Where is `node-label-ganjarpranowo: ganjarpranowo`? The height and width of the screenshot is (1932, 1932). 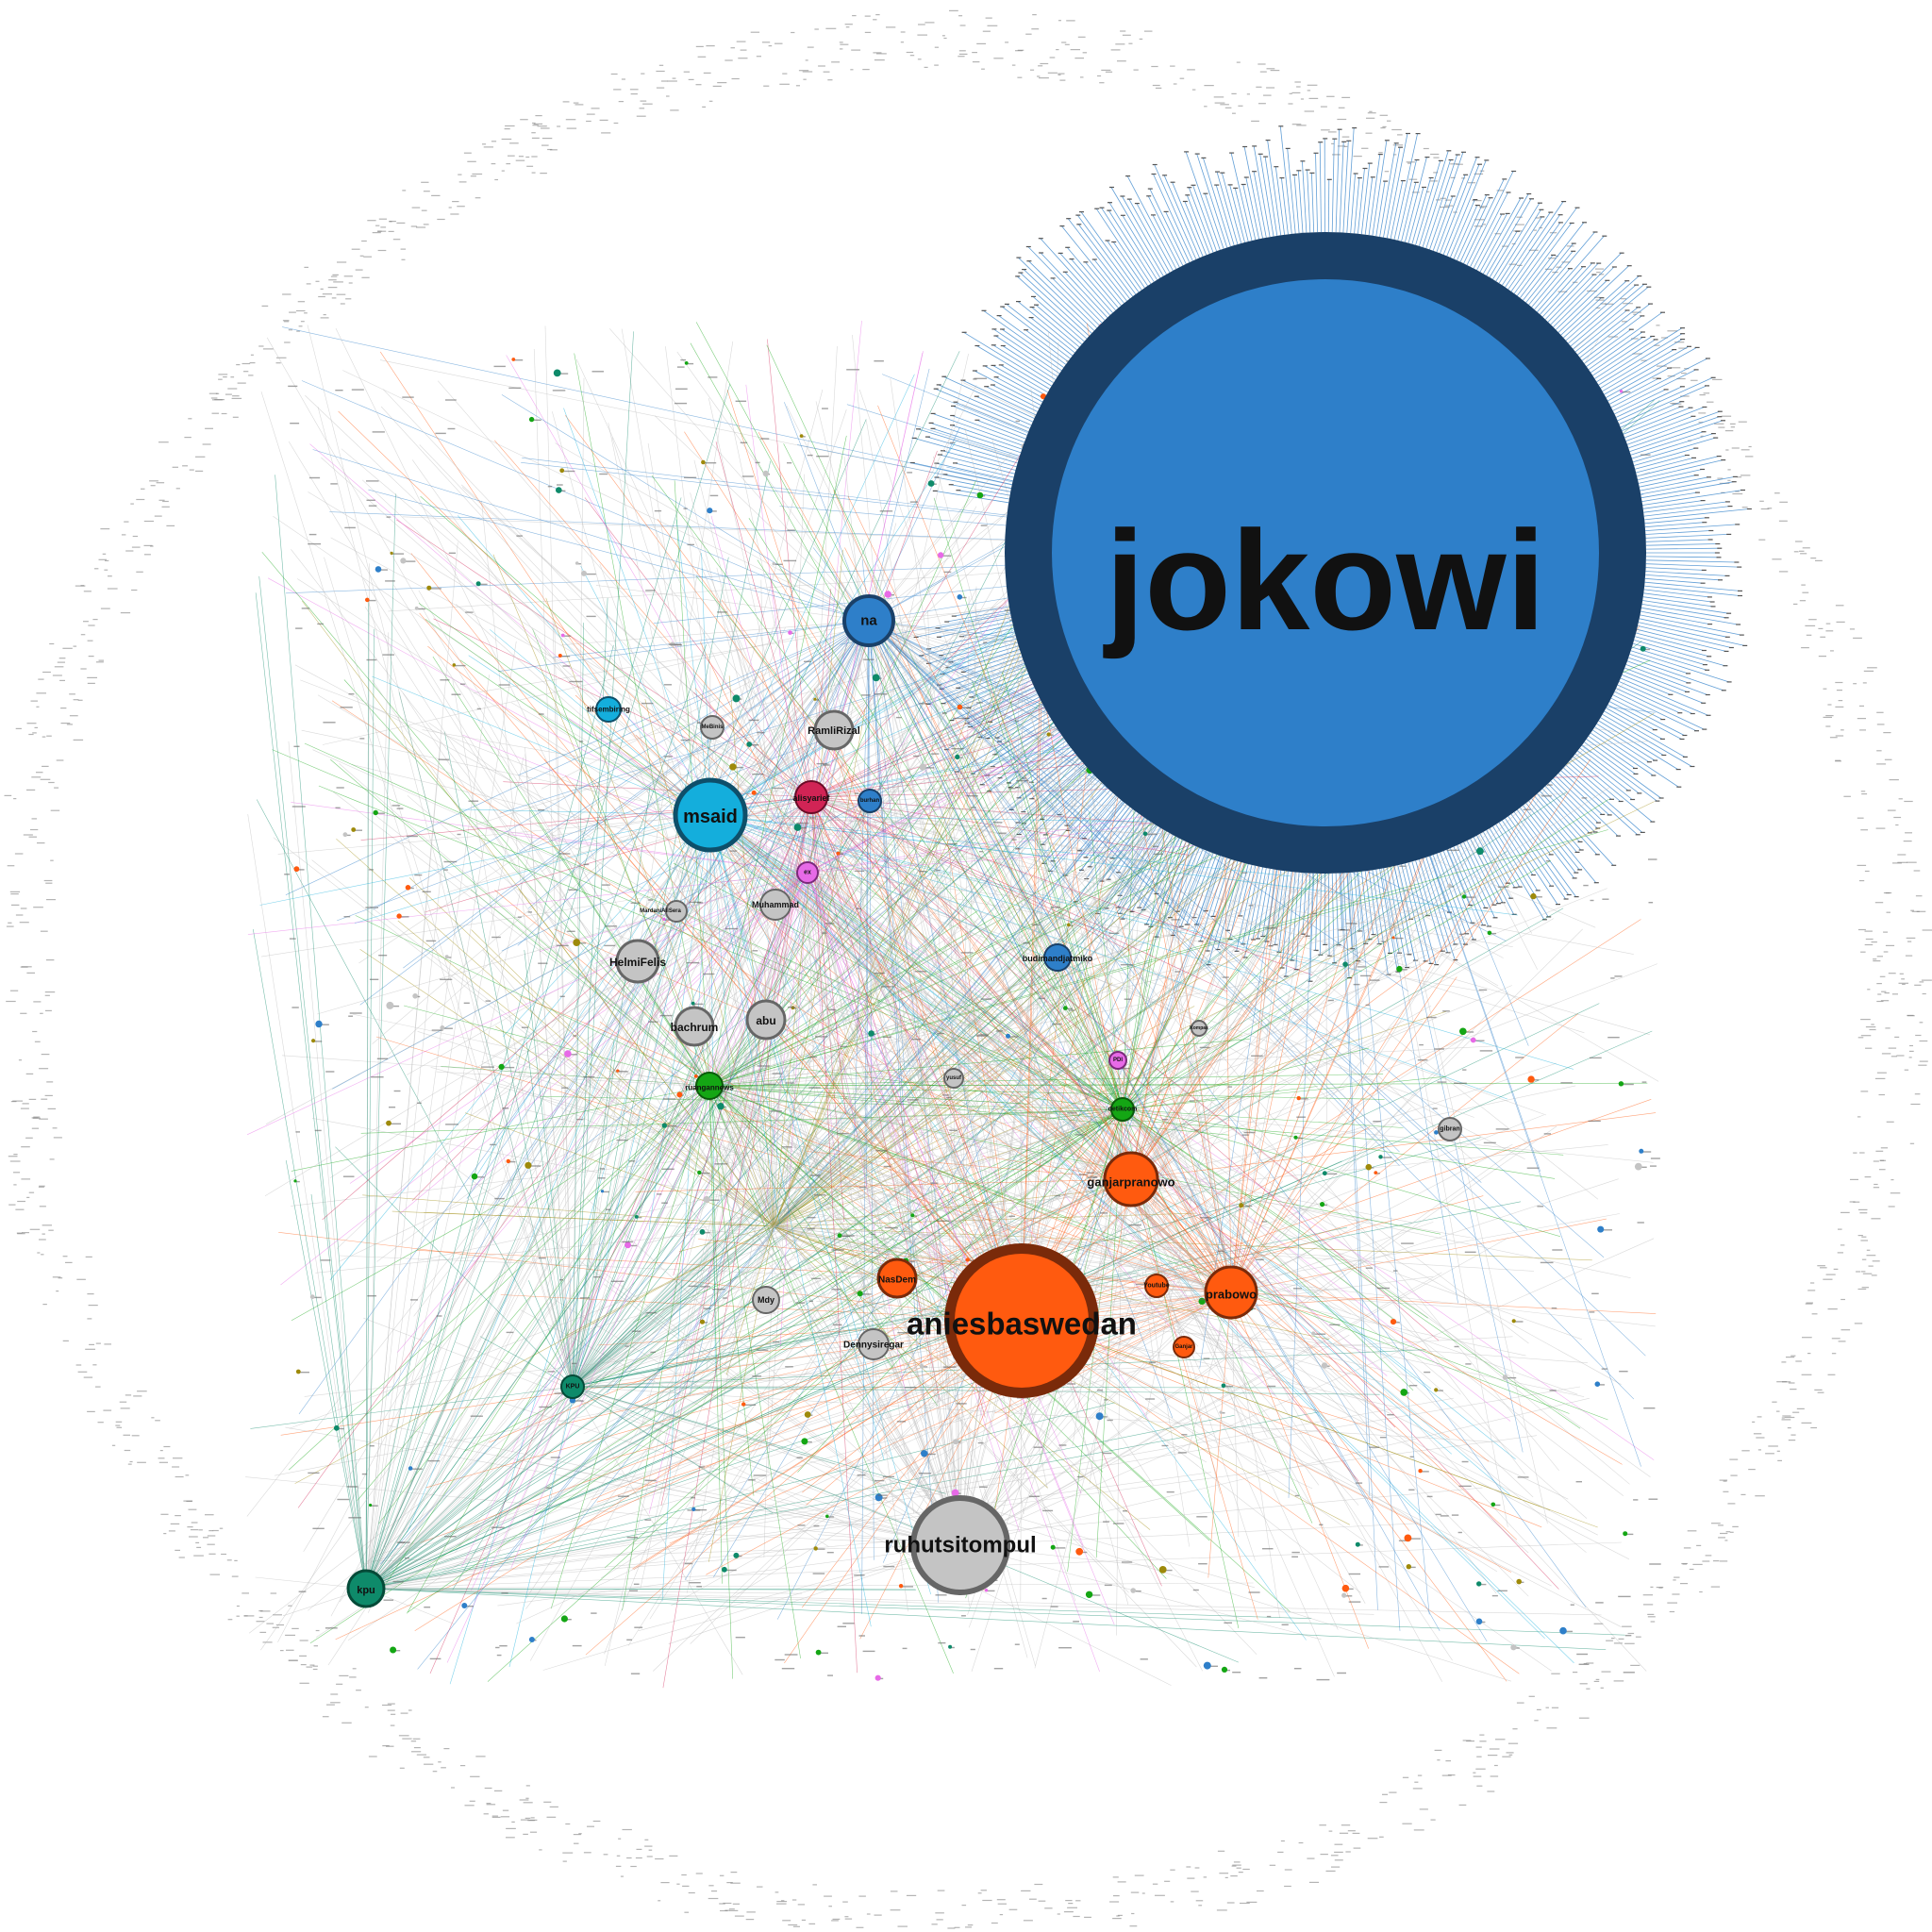
node-label-ganjarpranowo: ganjarpranowo is located at coordinates (1130, 1182).